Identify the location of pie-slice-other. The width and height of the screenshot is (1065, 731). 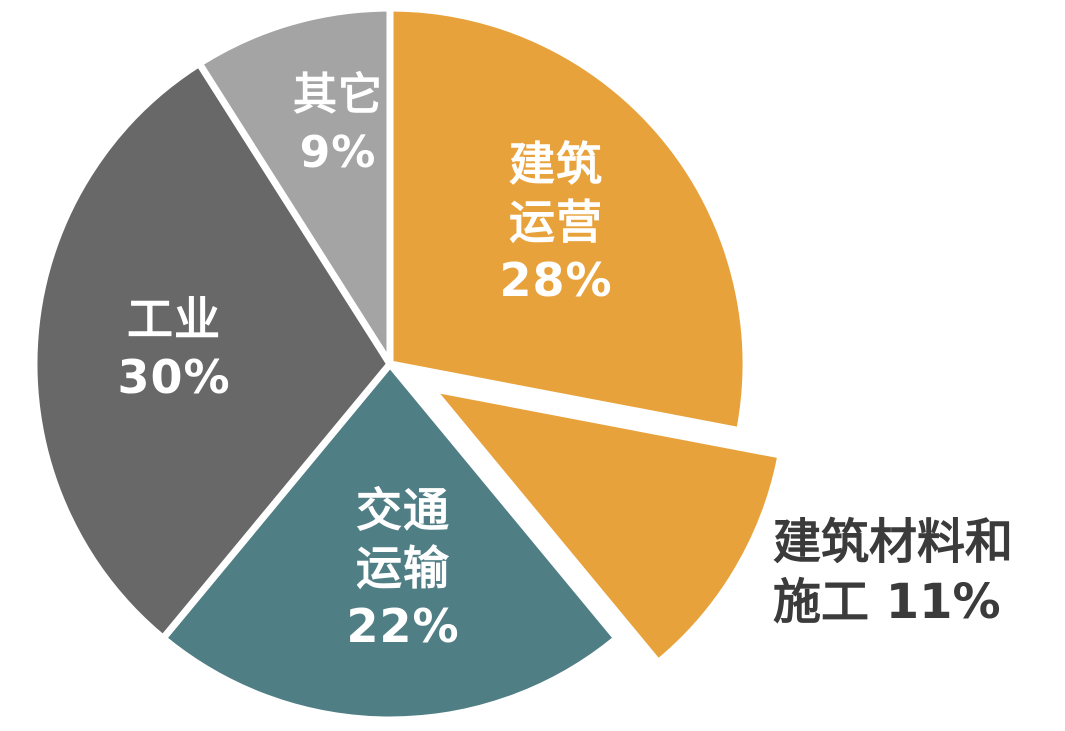
(294, 186).